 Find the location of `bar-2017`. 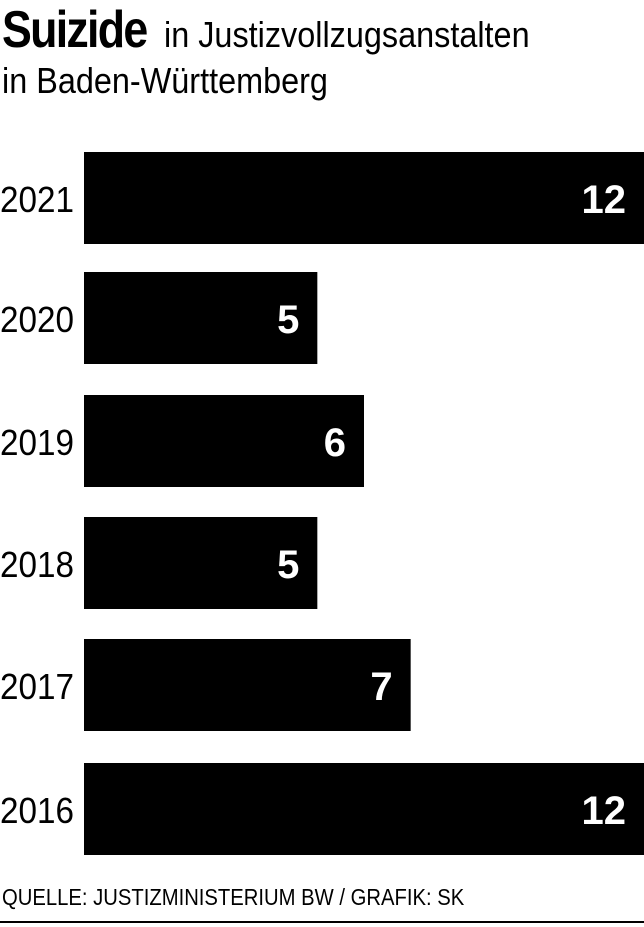

bar-2017 is located at coordinates (247, 685).